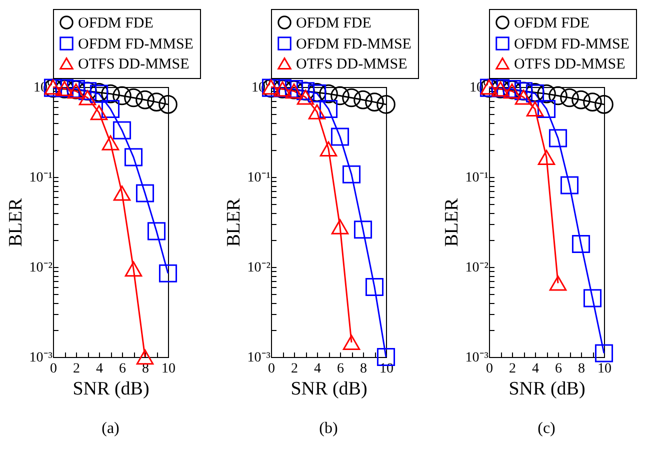 This screenshot has width=655, height=470. What do you see at coordinates (547, 428) in the screenshot?
I see `text: (c)` at bounding box center [547, 428].